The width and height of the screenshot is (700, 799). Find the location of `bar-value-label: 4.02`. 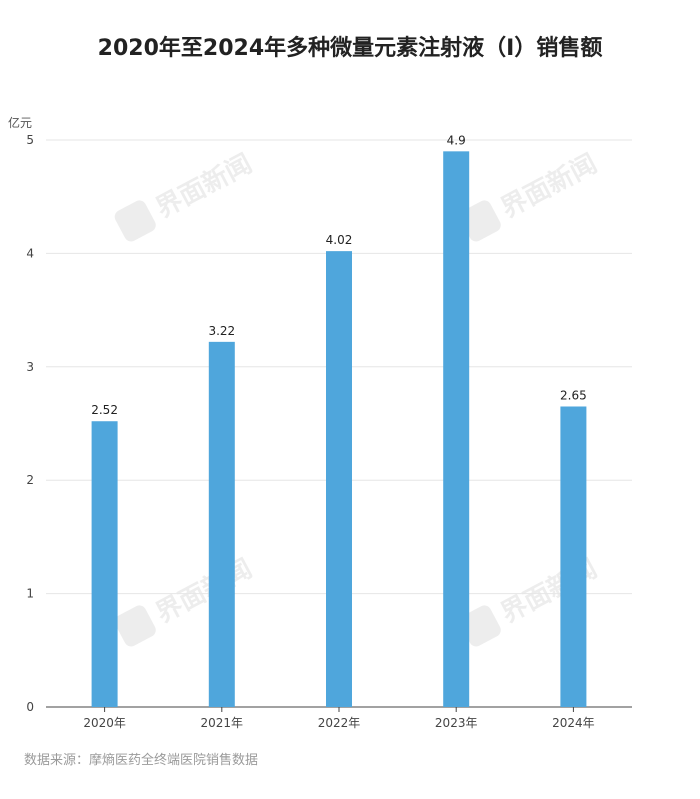

bar-value-label: 4.02 is located at coordinates (339, 240).